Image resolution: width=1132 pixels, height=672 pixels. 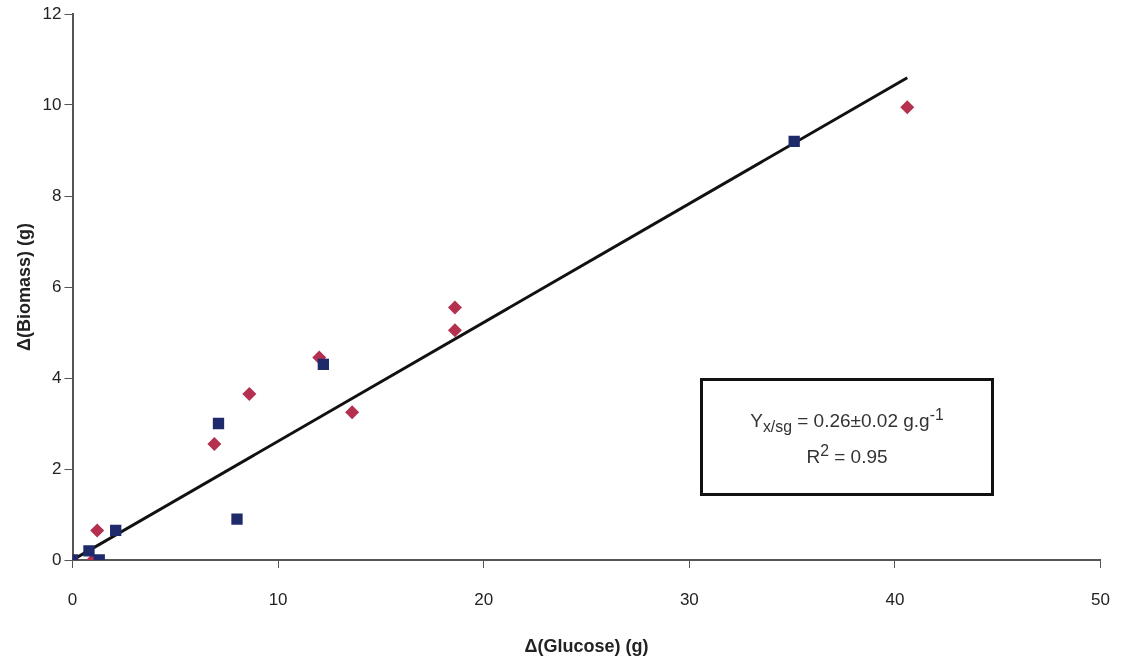 I want to click on y-tick-label: 12, so click(x=52, y=13).